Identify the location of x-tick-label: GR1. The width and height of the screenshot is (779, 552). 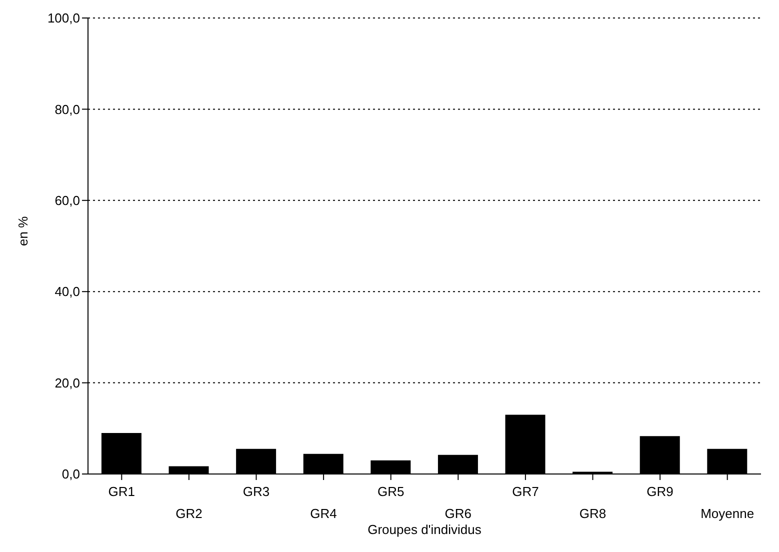
(122, 491).